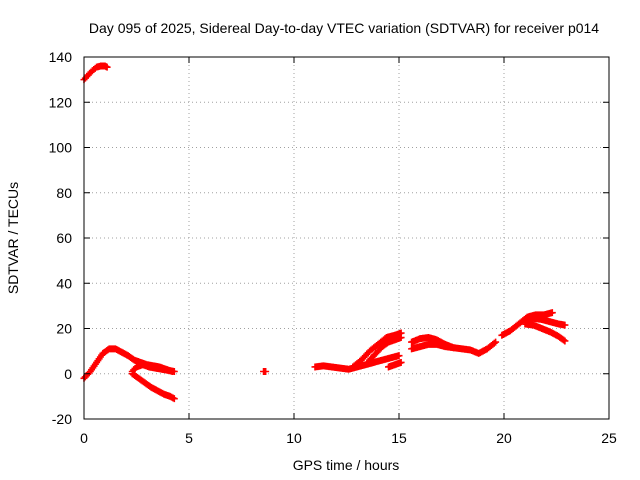  What do you see at coordinates (84, 438) in the screenshot?
I see `x-tick-label: 0` at bounding box center [84, 438].